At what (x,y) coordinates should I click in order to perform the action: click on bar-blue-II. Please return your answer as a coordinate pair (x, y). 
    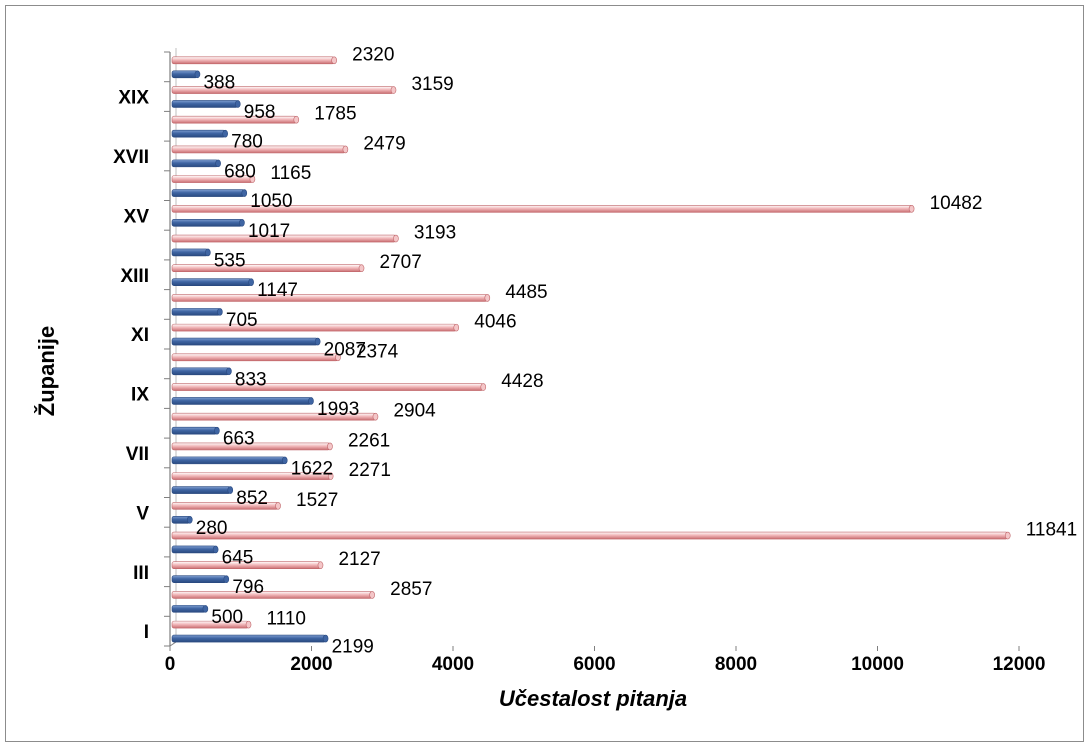
    Looking at the image, I should click on (188, 609).